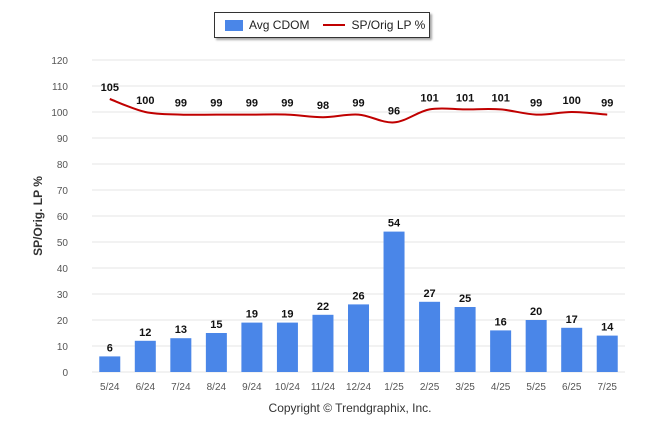  Describe the element at coordinates (110, 387) in the screenshot. I see `x-tick-label: 5/24` at that location.